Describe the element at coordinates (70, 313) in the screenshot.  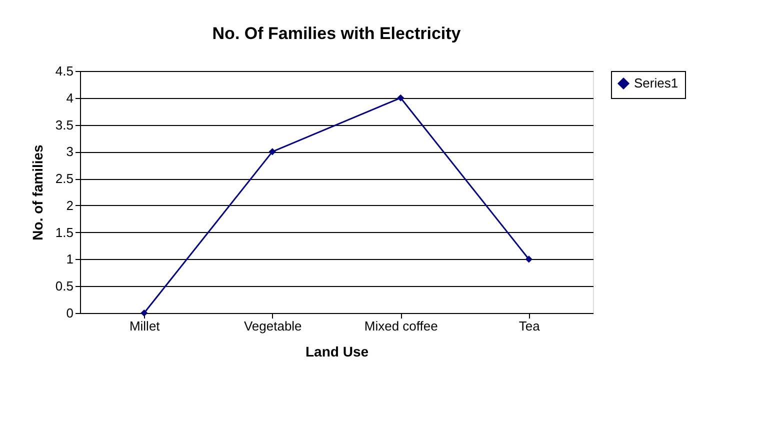
I see `y-tick-label: 0` at that location.